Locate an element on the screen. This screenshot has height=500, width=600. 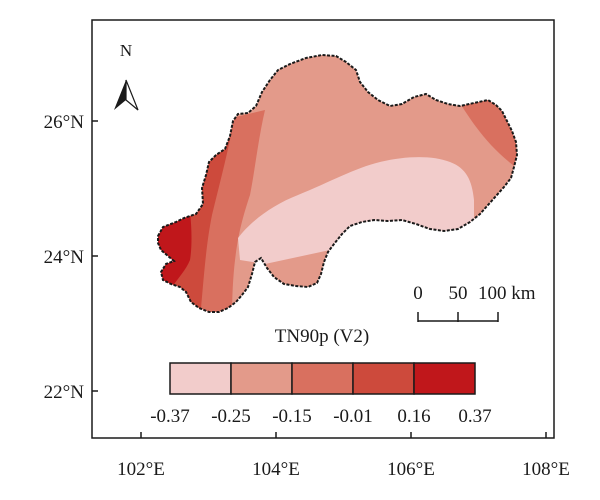
legend-break-label: -0.01 is located at coordinates (353, 416).